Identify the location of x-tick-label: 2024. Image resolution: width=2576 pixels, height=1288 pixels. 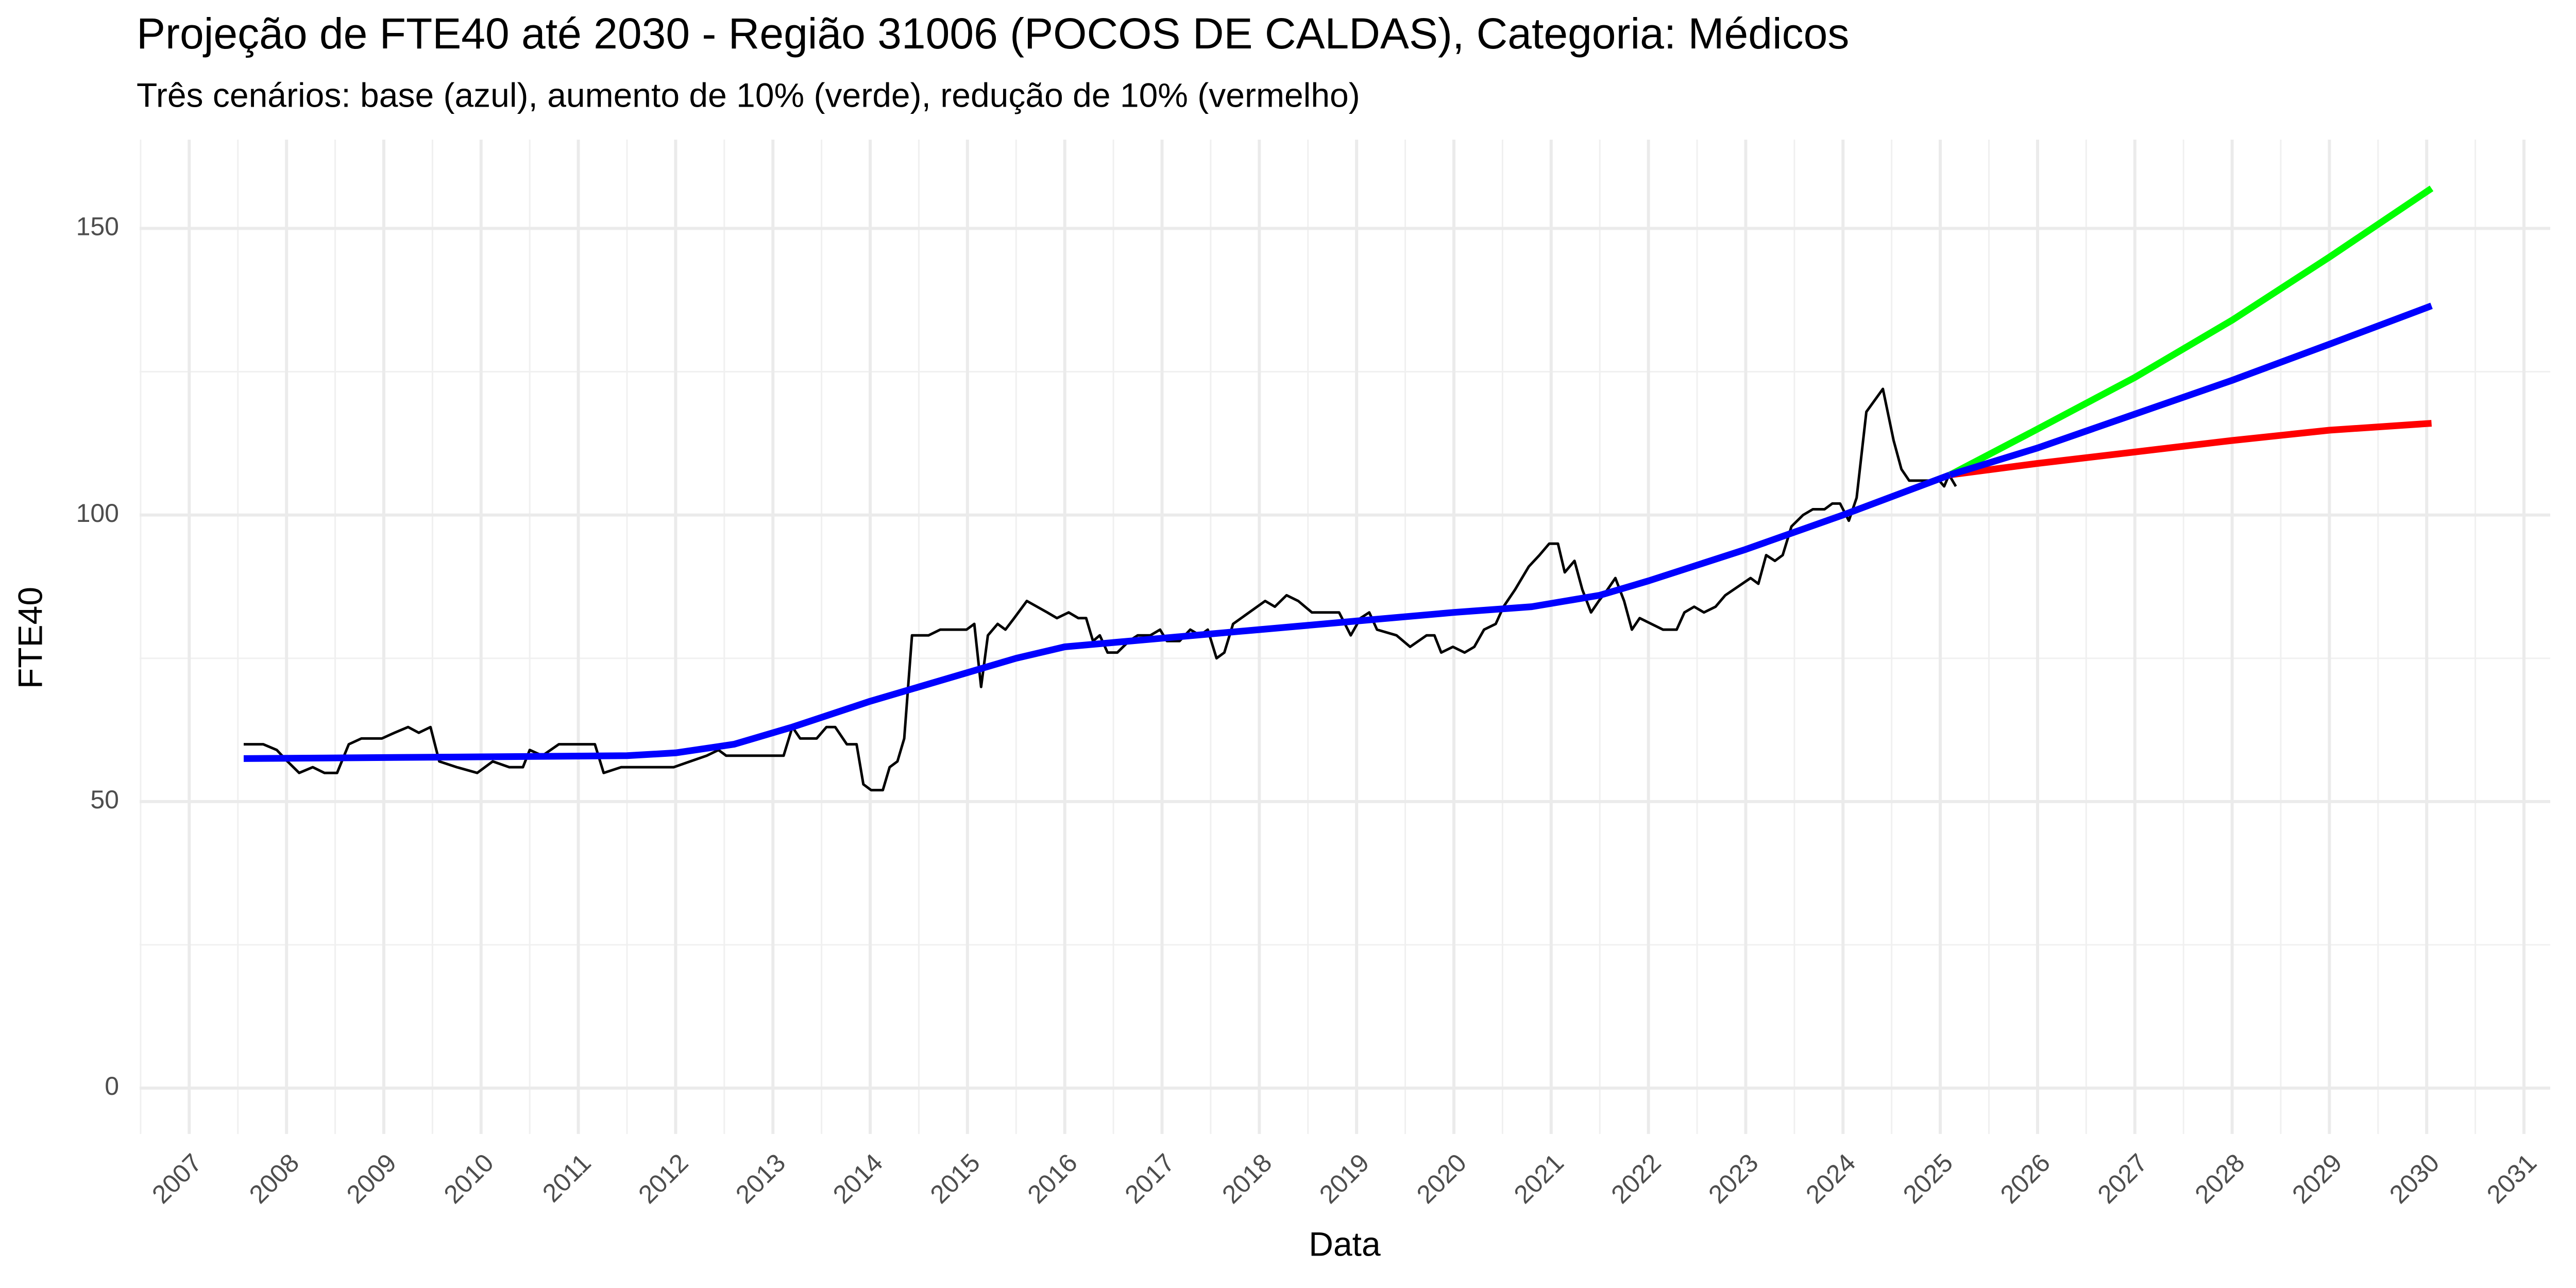
(1830, 1178).